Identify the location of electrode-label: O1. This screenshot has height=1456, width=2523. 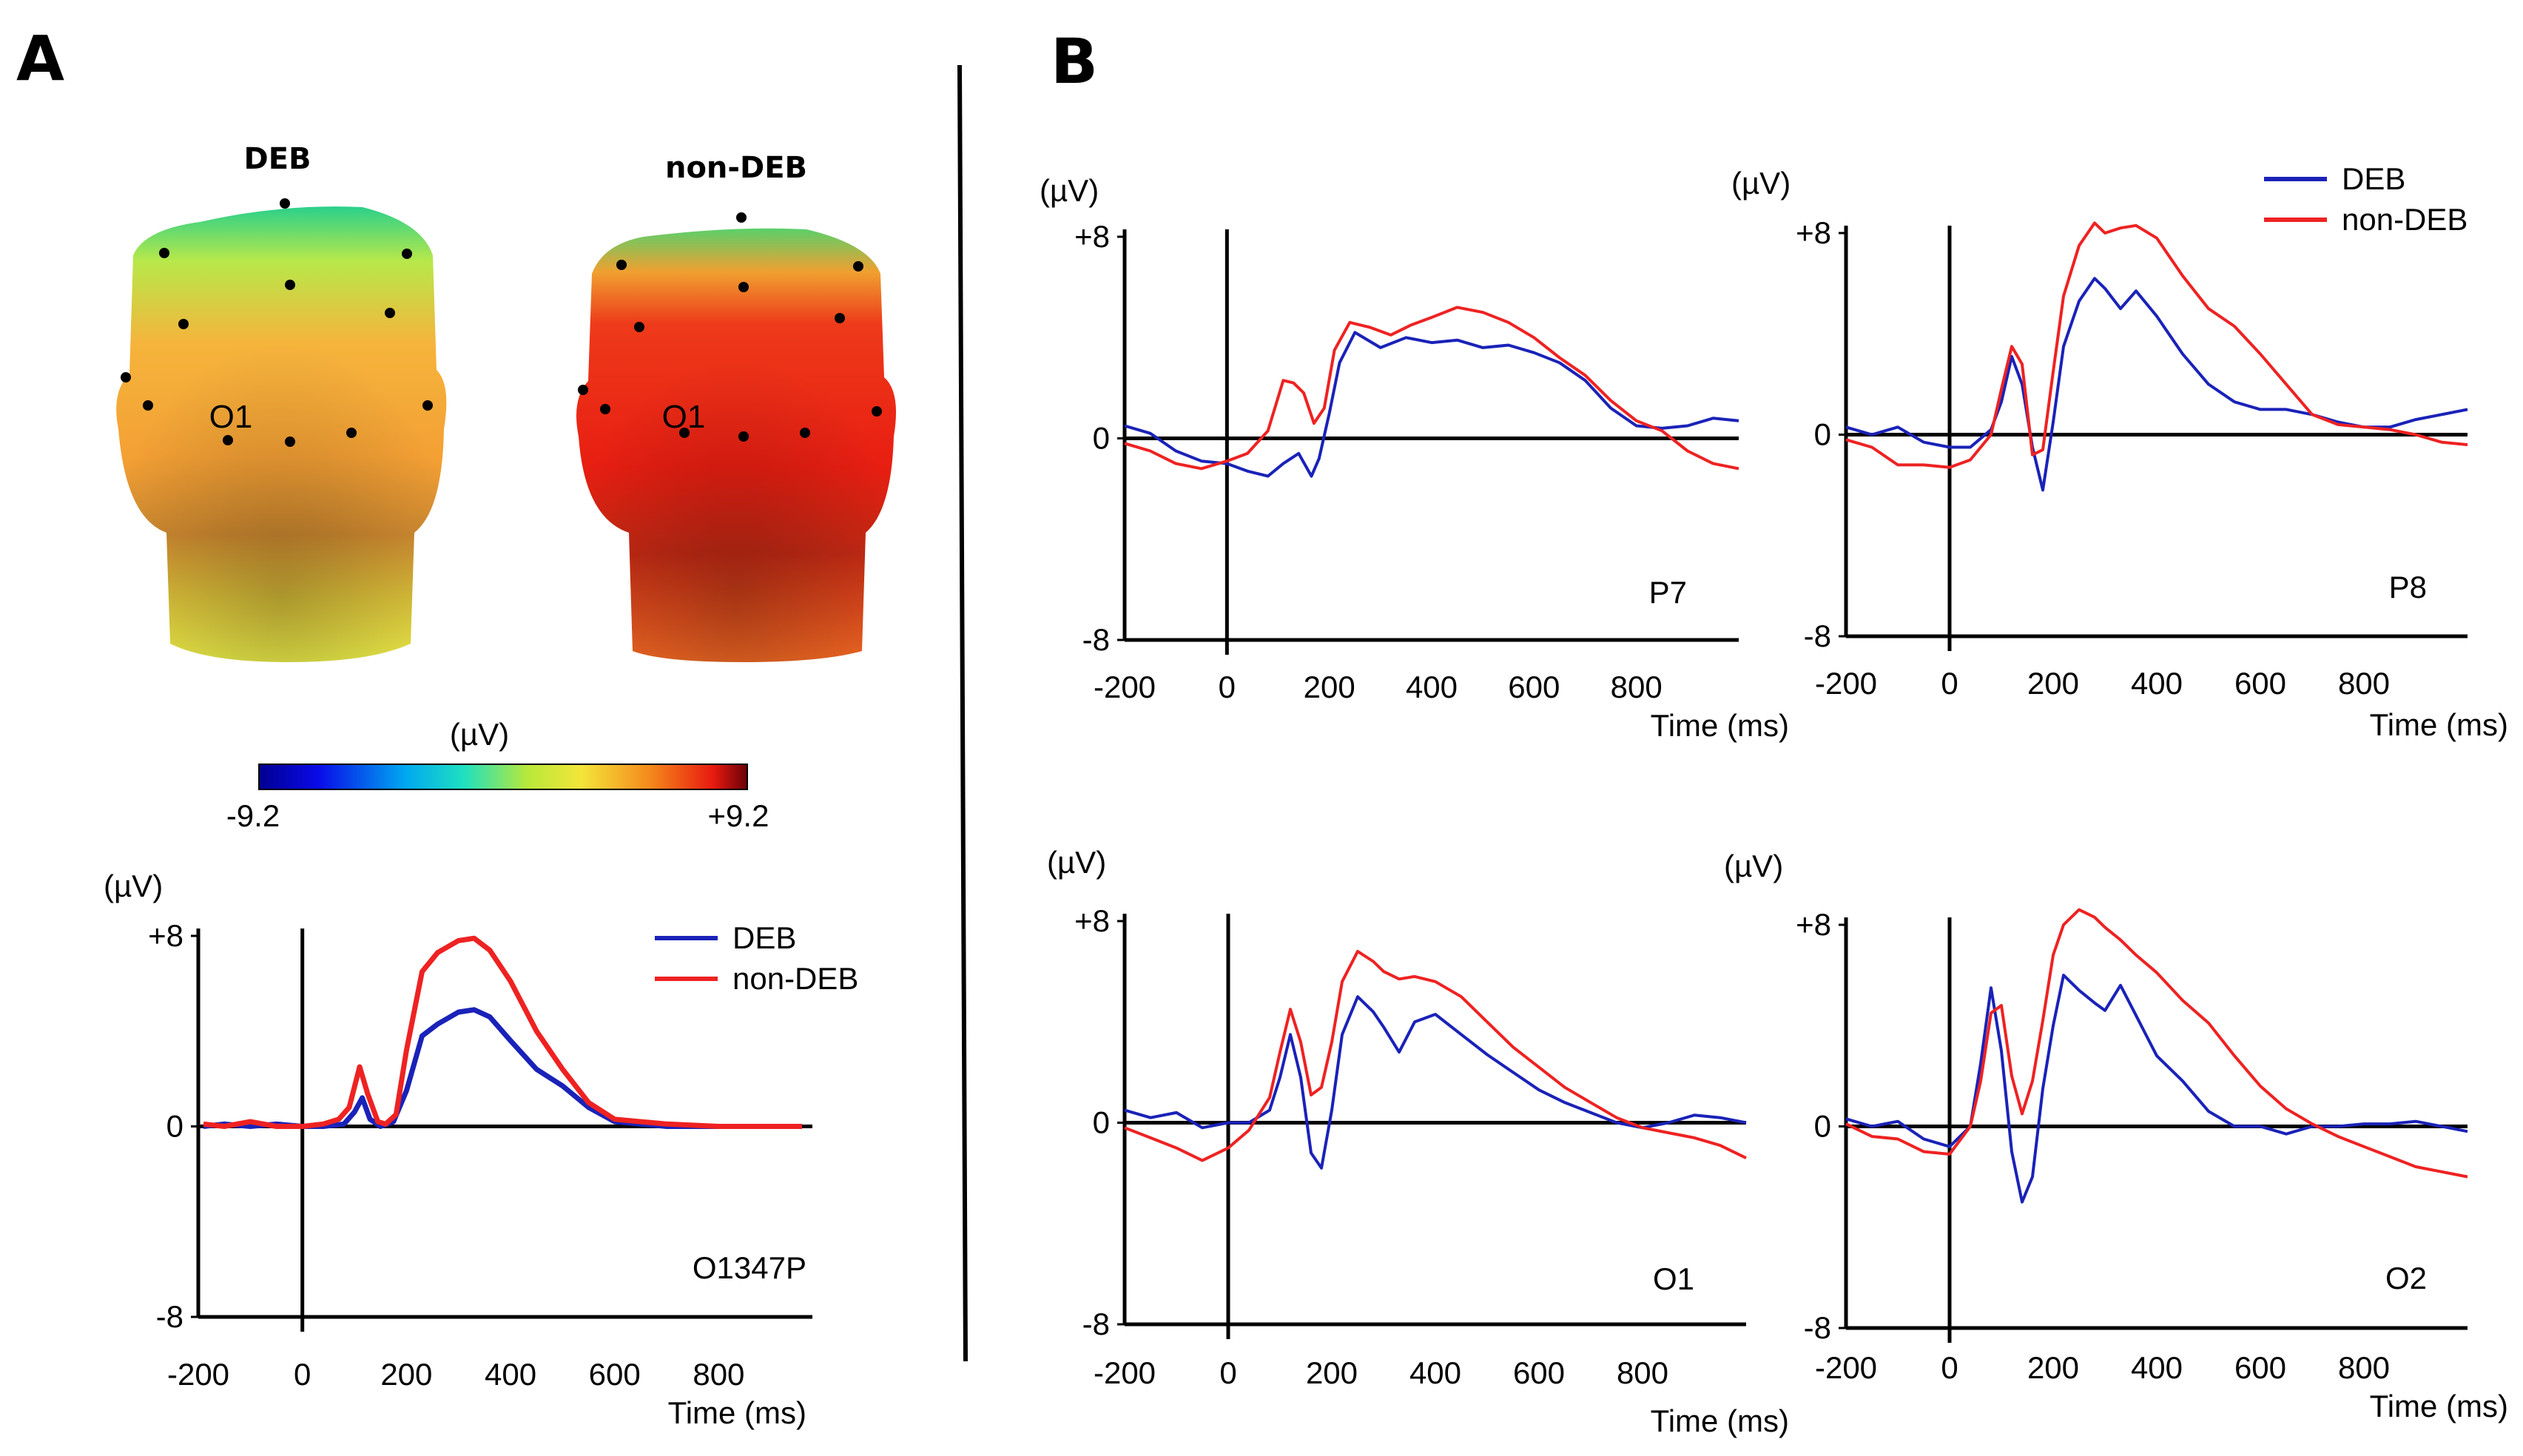
(1673, 1279).